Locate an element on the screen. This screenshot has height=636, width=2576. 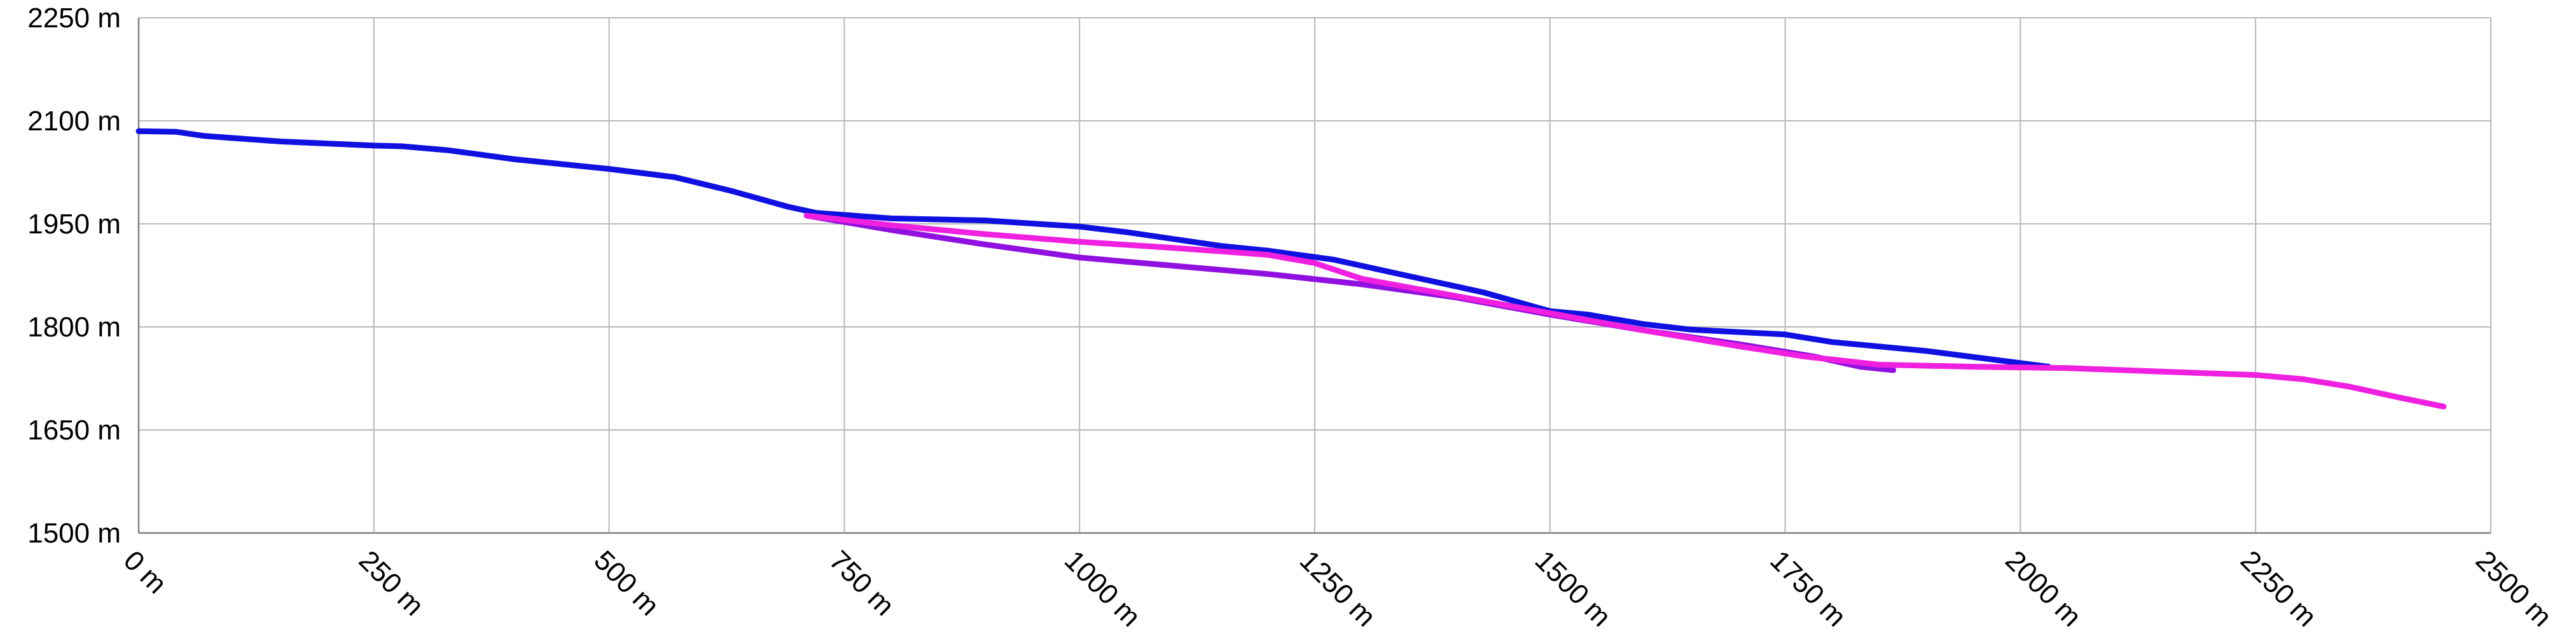
x-tick-label: 1500 m is located at coordinates (1573, 588).